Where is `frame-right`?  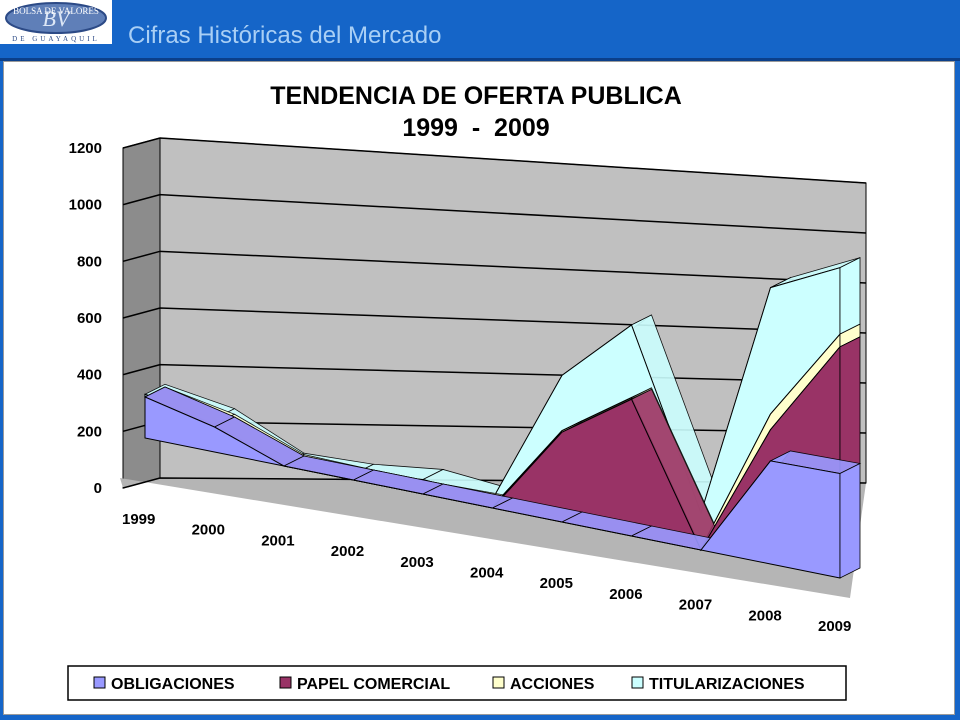
frame-right is located at coordinates (957, 390).